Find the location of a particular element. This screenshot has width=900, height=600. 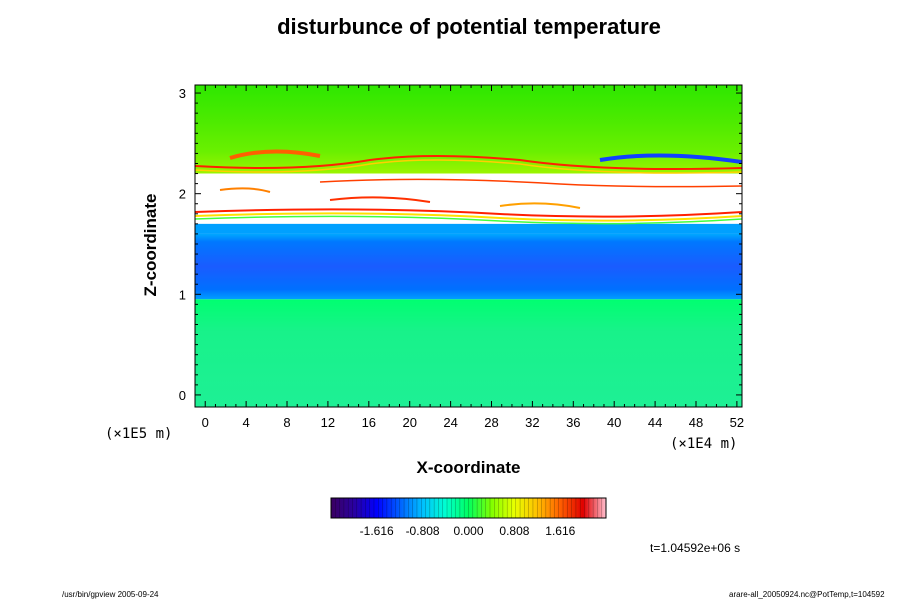

y-tick-label: 3 is located at coordinates (182, 93).